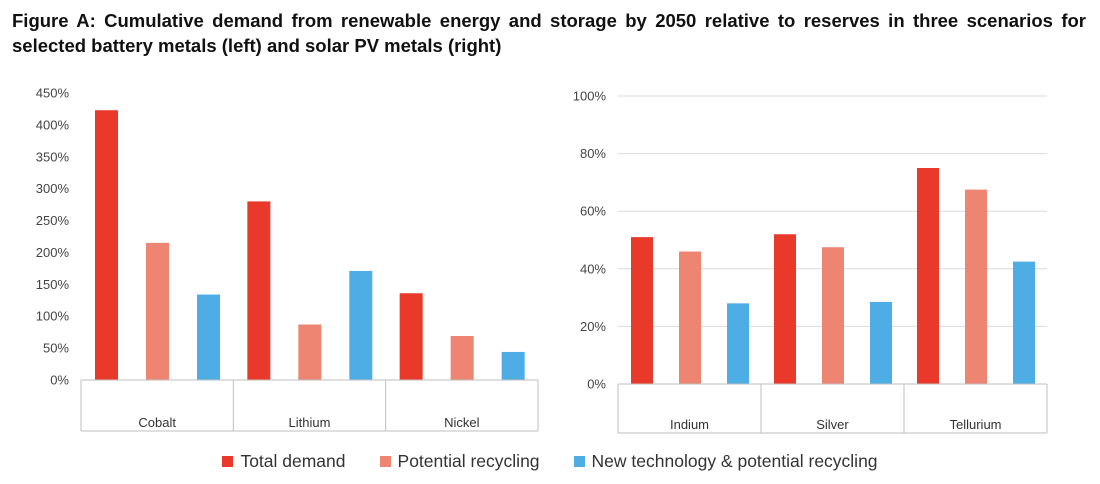 This screenshot has height=484, width=1100. I want to click on y-tick-label: 50%, so click(56, 348).